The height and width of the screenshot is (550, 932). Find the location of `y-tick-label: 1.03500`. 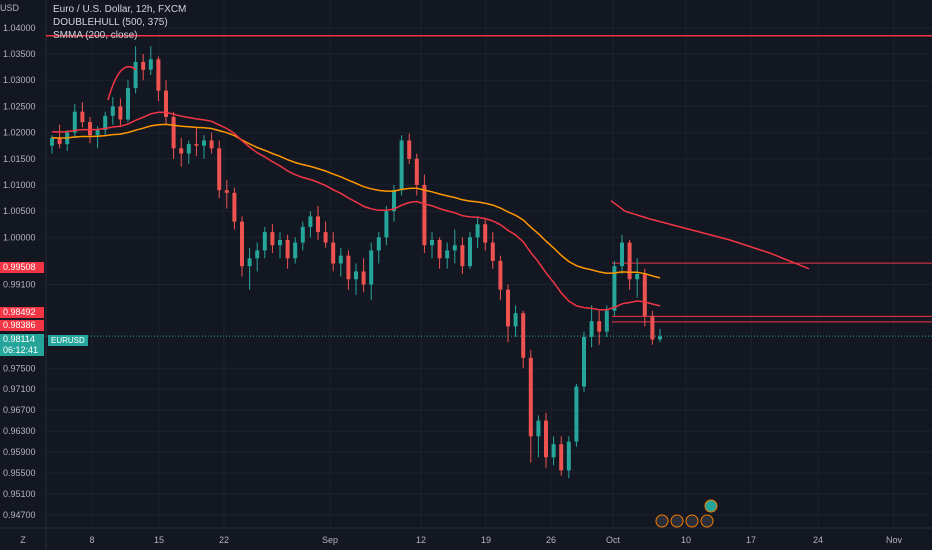

y-tick-label: 1.03500 is located at coordinates (19, 54).